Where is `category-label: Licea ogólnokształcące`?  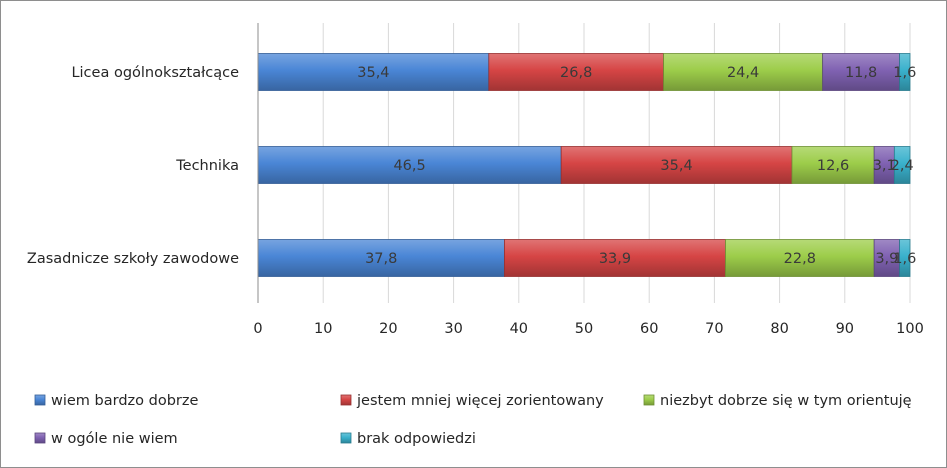 category-label: Licea ogólnokształcące is located at coordinates (155, 73).